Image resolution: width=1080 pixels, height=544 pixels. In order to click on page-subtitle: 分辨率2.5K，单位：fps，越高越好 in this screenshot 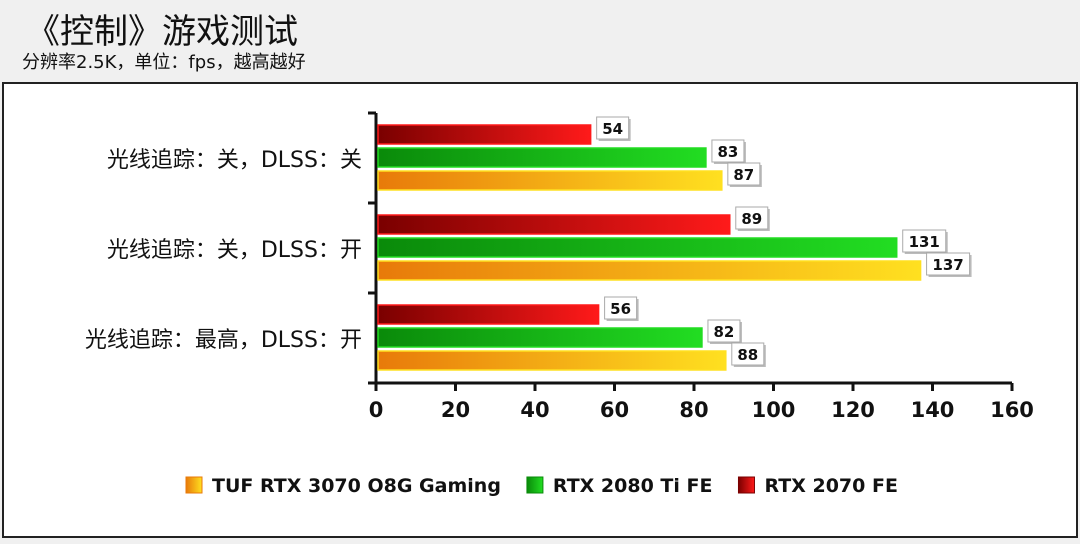, I will do `click(164, 62)`.